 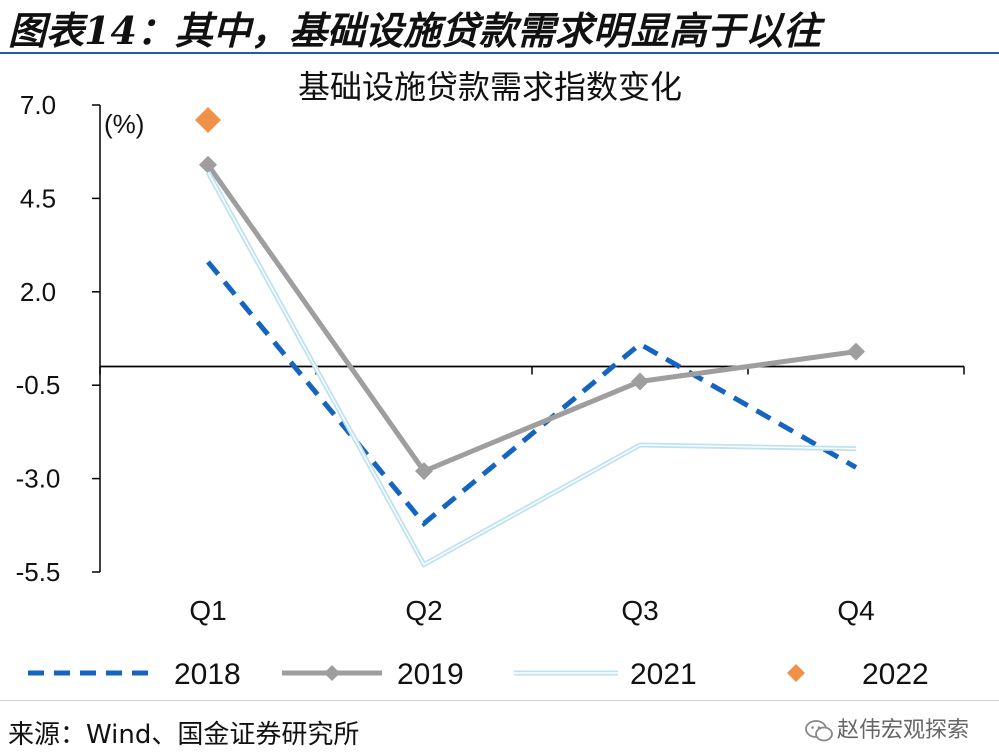 What do you see at coordinates (855, 610) in the screenshot?
I see `x-tick-label: Q4` at bounding box center [855, 610].